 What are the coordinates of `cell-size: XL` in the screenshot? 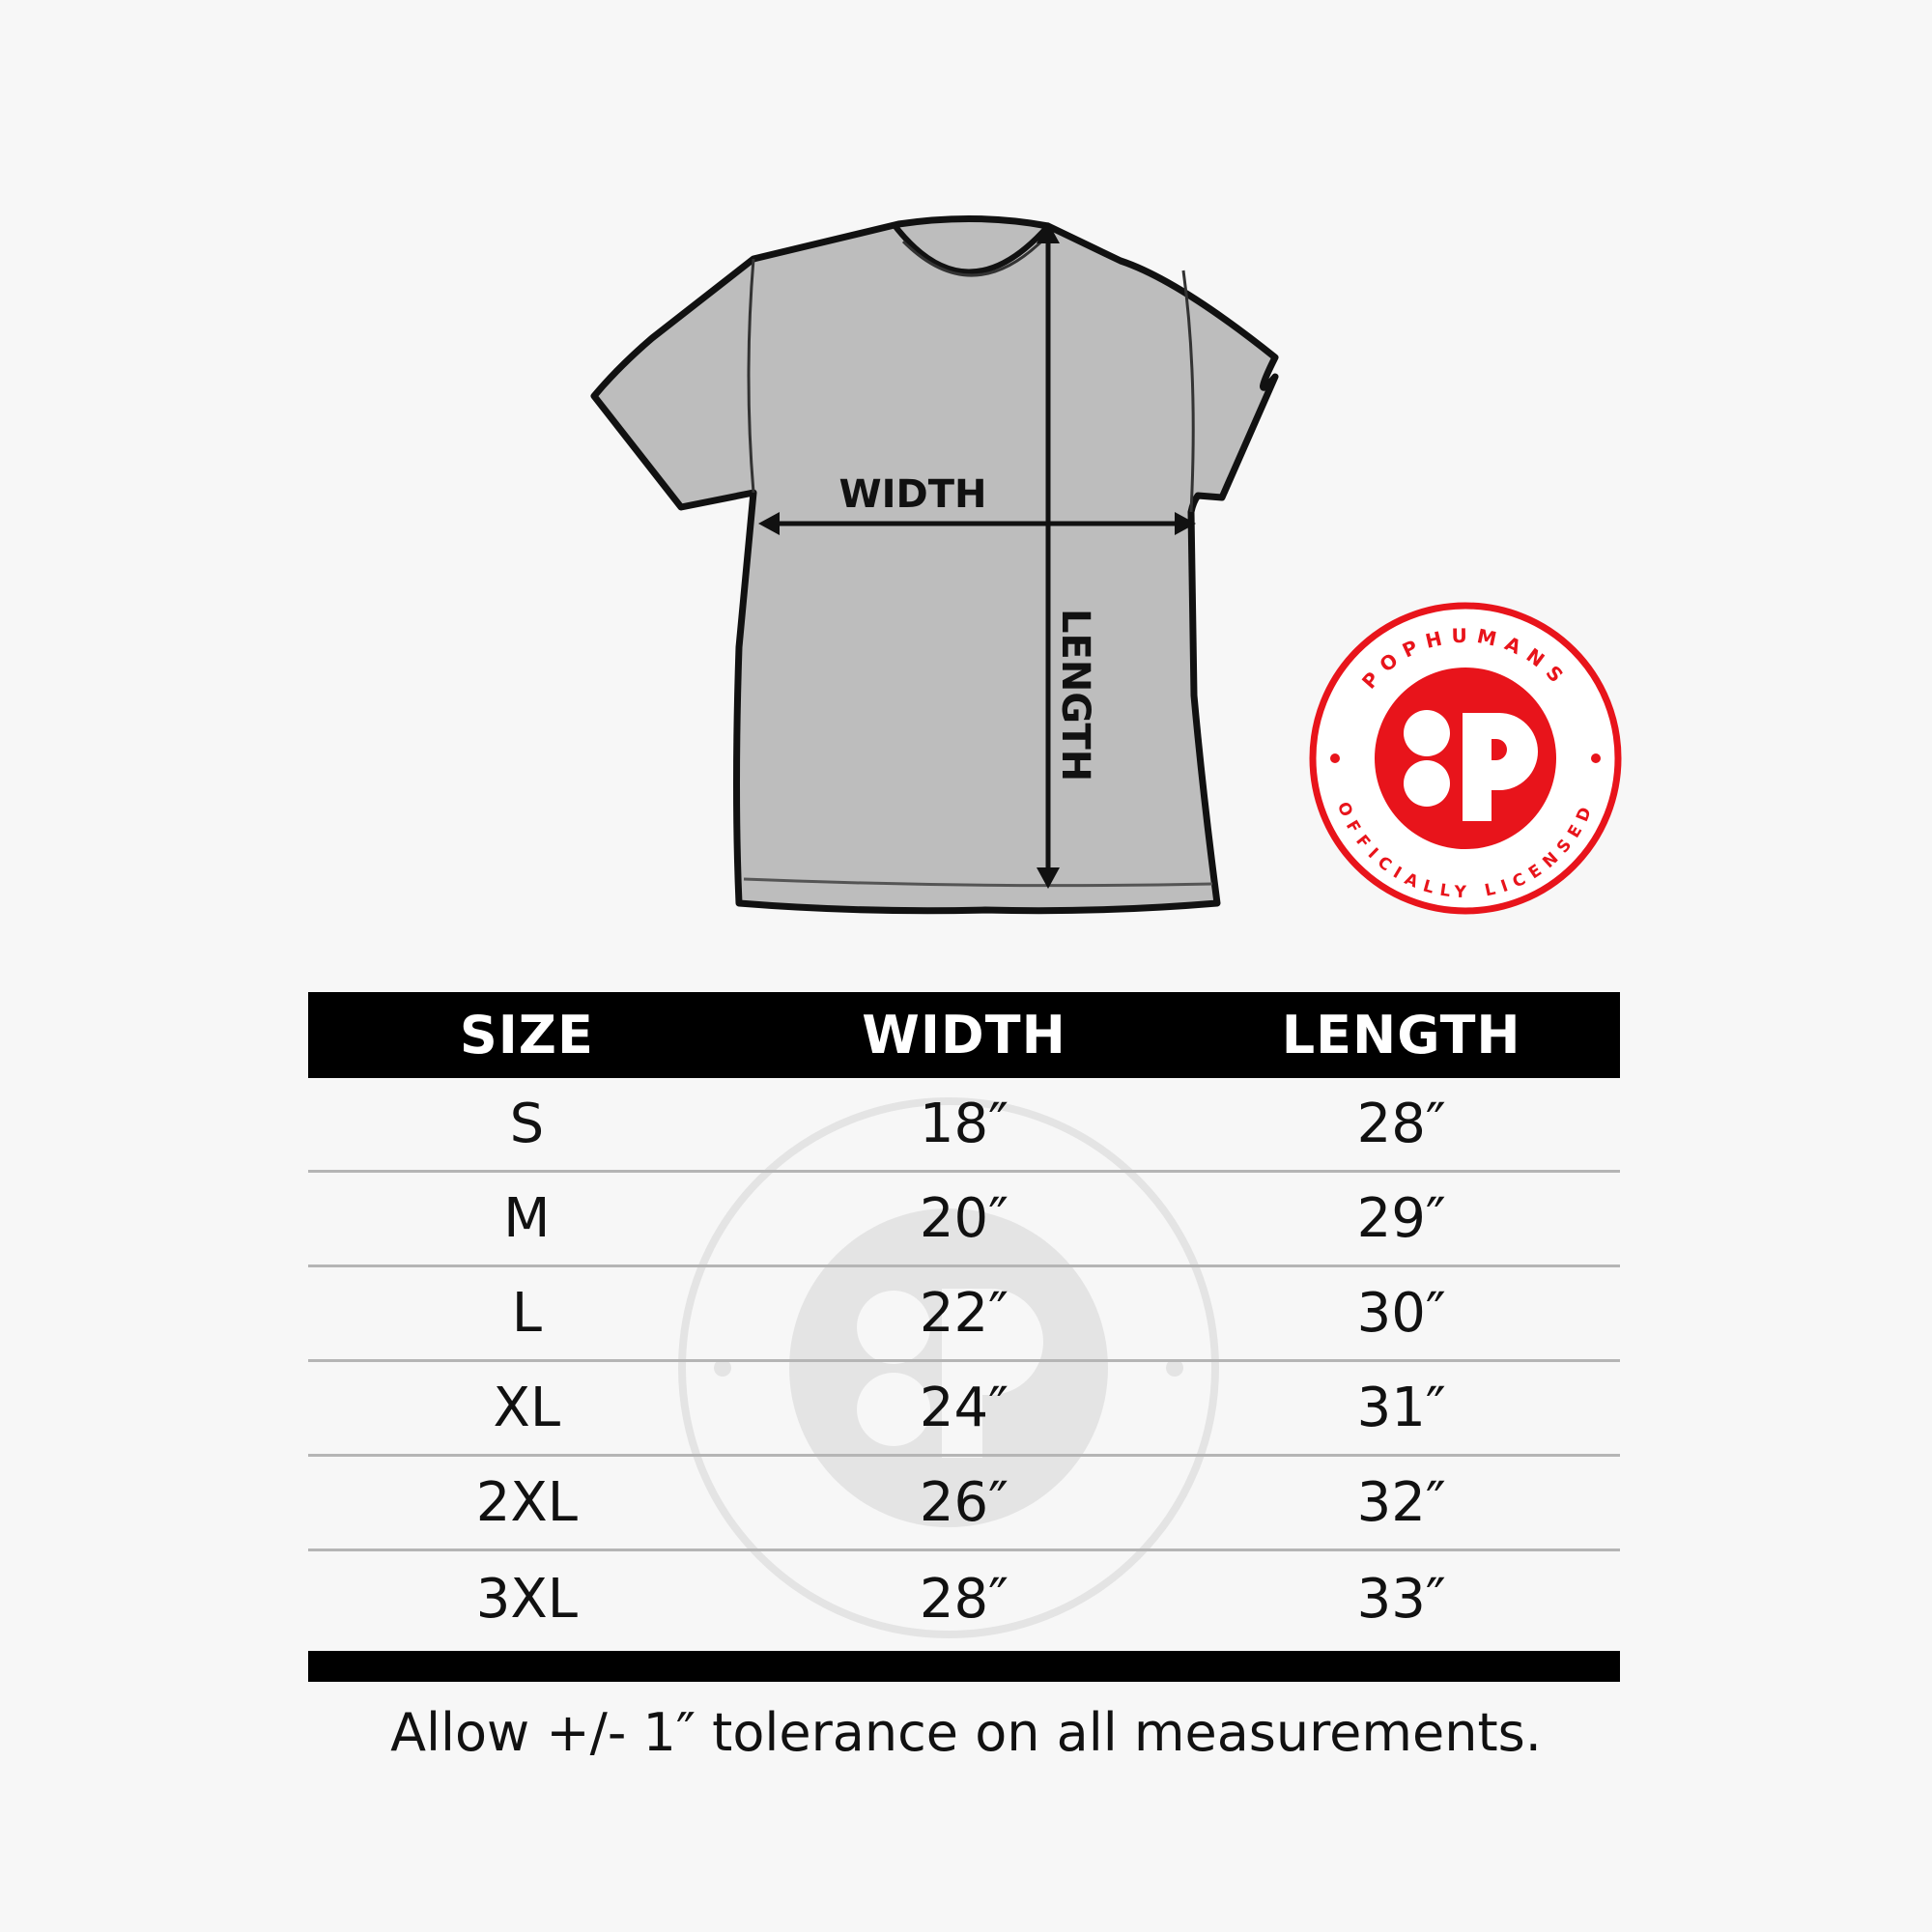 It's located at (527, 1408).